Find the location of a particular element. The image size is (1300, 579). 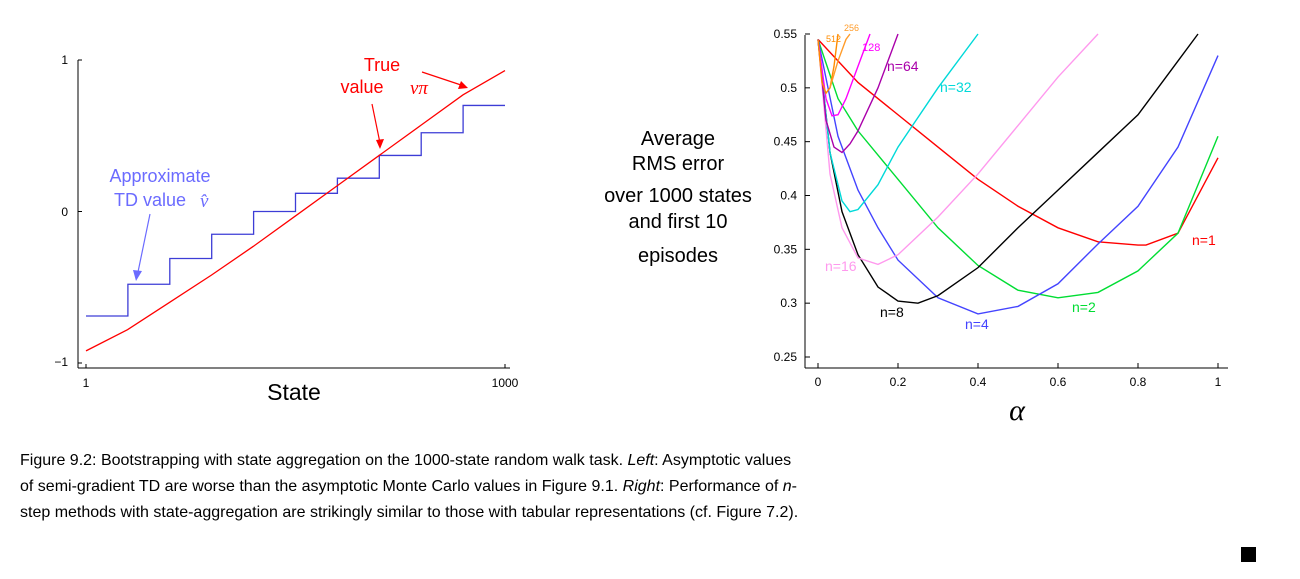

true-value-arrow2-head is located at coordinates (463, 85).